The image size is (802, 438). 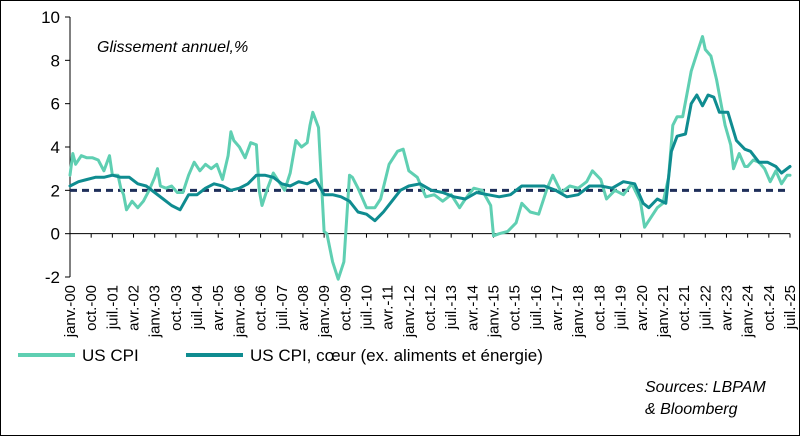 What do you see at coordinates (155, 311) in the screenshot?
I see `x-tick-label: janv.-03` at bounding box center [155, 311].